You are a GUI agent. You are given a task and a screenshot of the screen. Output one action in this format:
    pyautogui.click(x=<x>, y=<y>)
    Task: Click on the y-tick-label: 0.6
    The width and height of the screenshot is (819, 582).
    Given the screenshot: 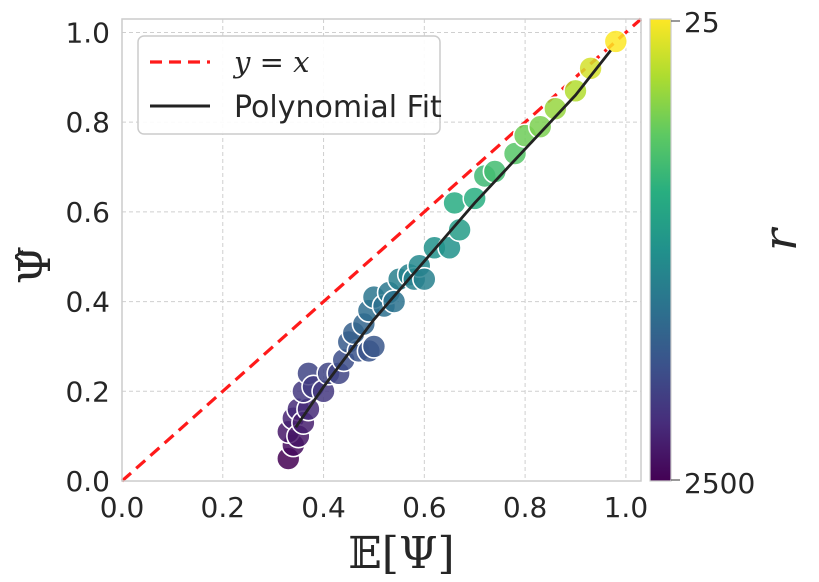 What is the action you would take?
    pyautogui.click(x=87, y=212)
    